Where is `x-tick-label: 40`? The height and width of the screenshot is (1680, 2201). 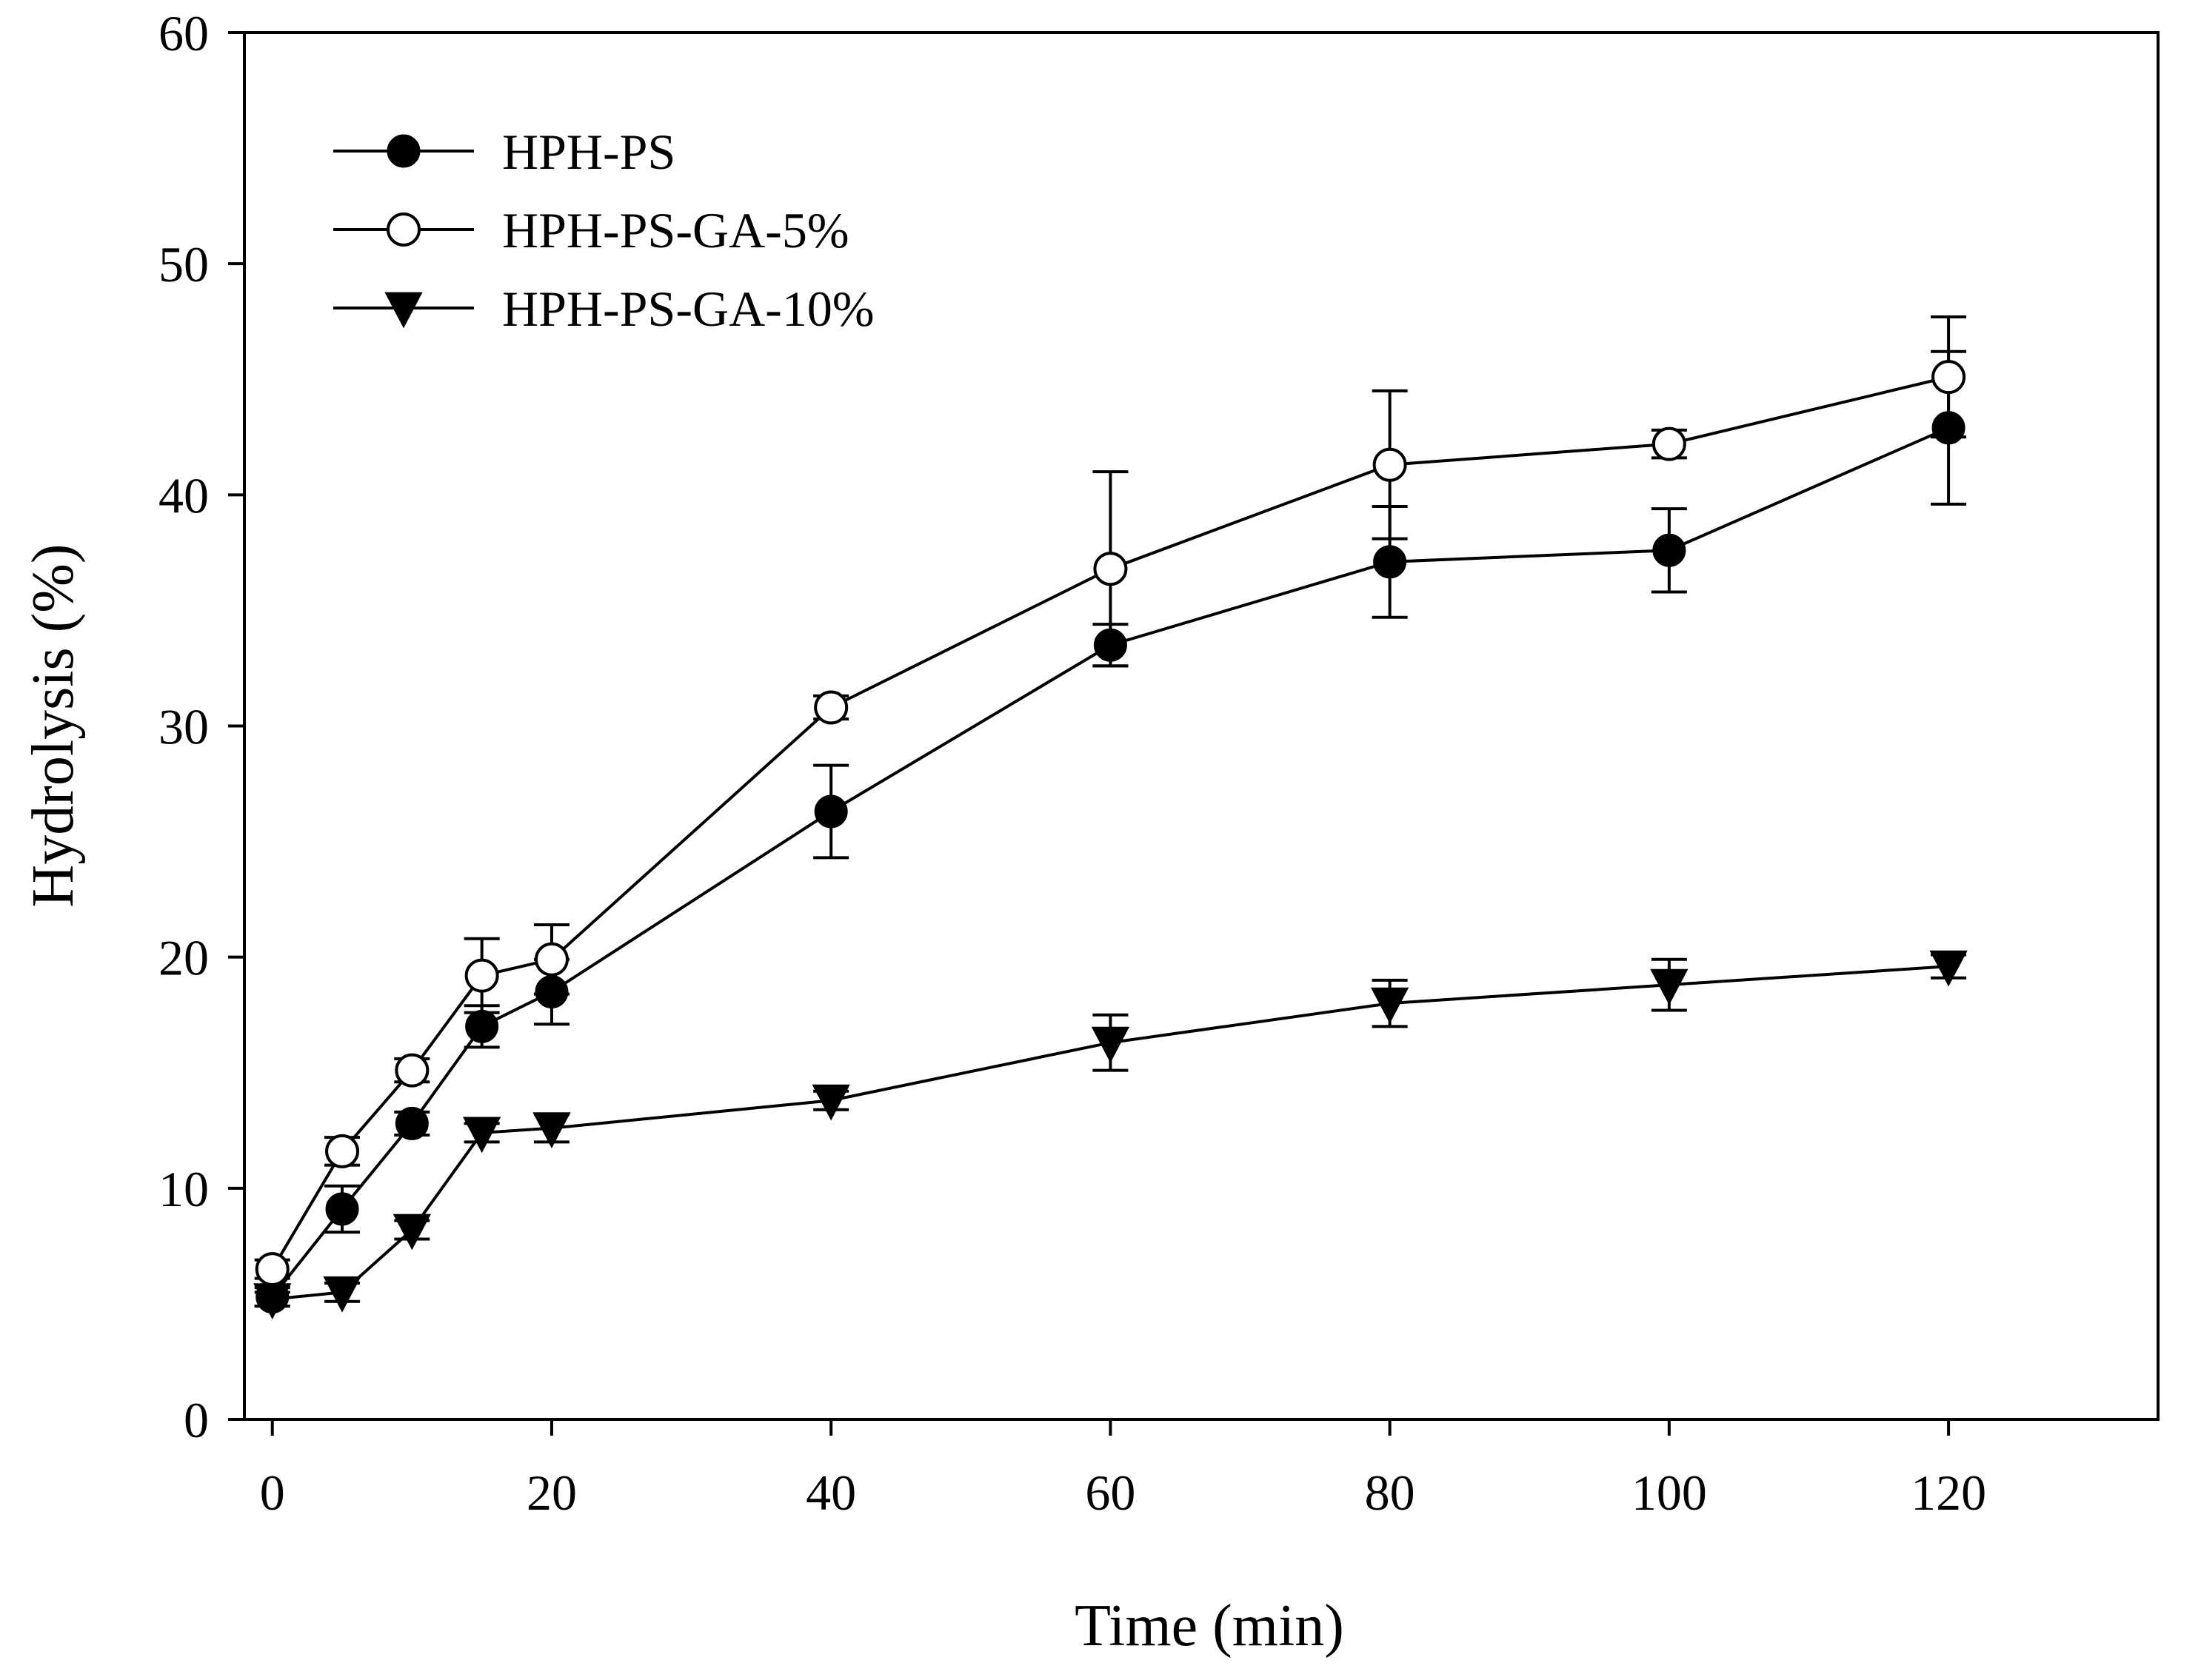
x-tick-label: 40 is located at coordinates (831, 1493).